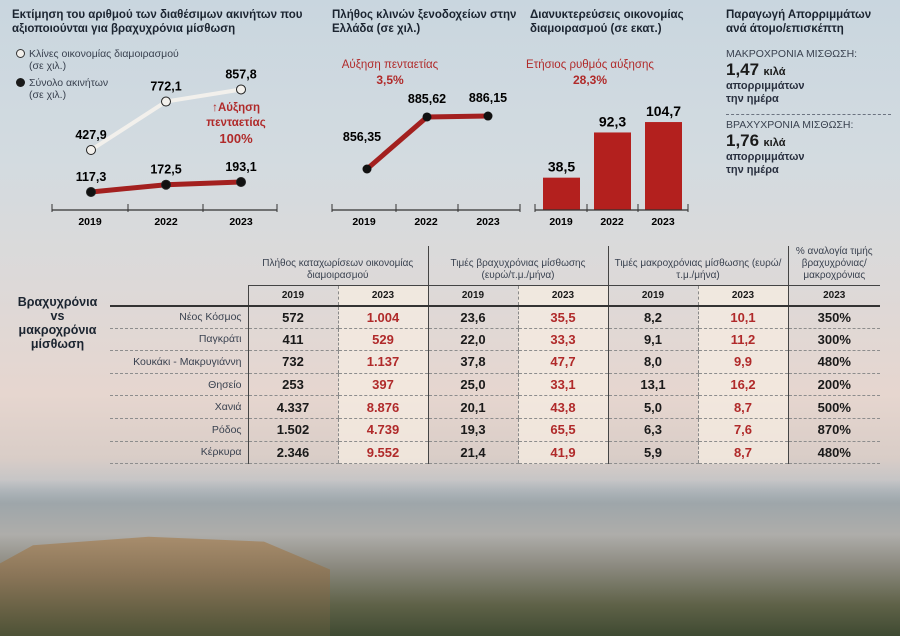 The height and width of the screenshot is (636, 900). I want to click on chart2-data-label: 886,15, so click(488, 98).